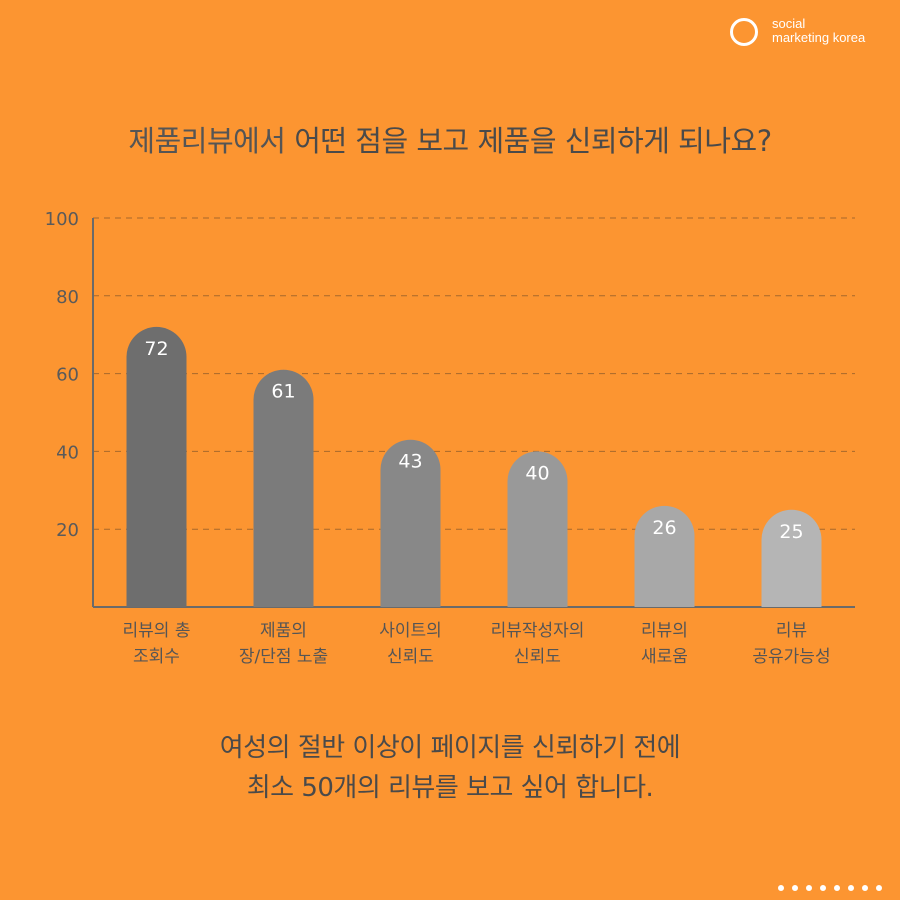 This screenshot has height=900, width=900. What do you see at coordinates (664, 528) in the screenshot?
I see `bar-value-label: 26` at bounding box center [664, 528].